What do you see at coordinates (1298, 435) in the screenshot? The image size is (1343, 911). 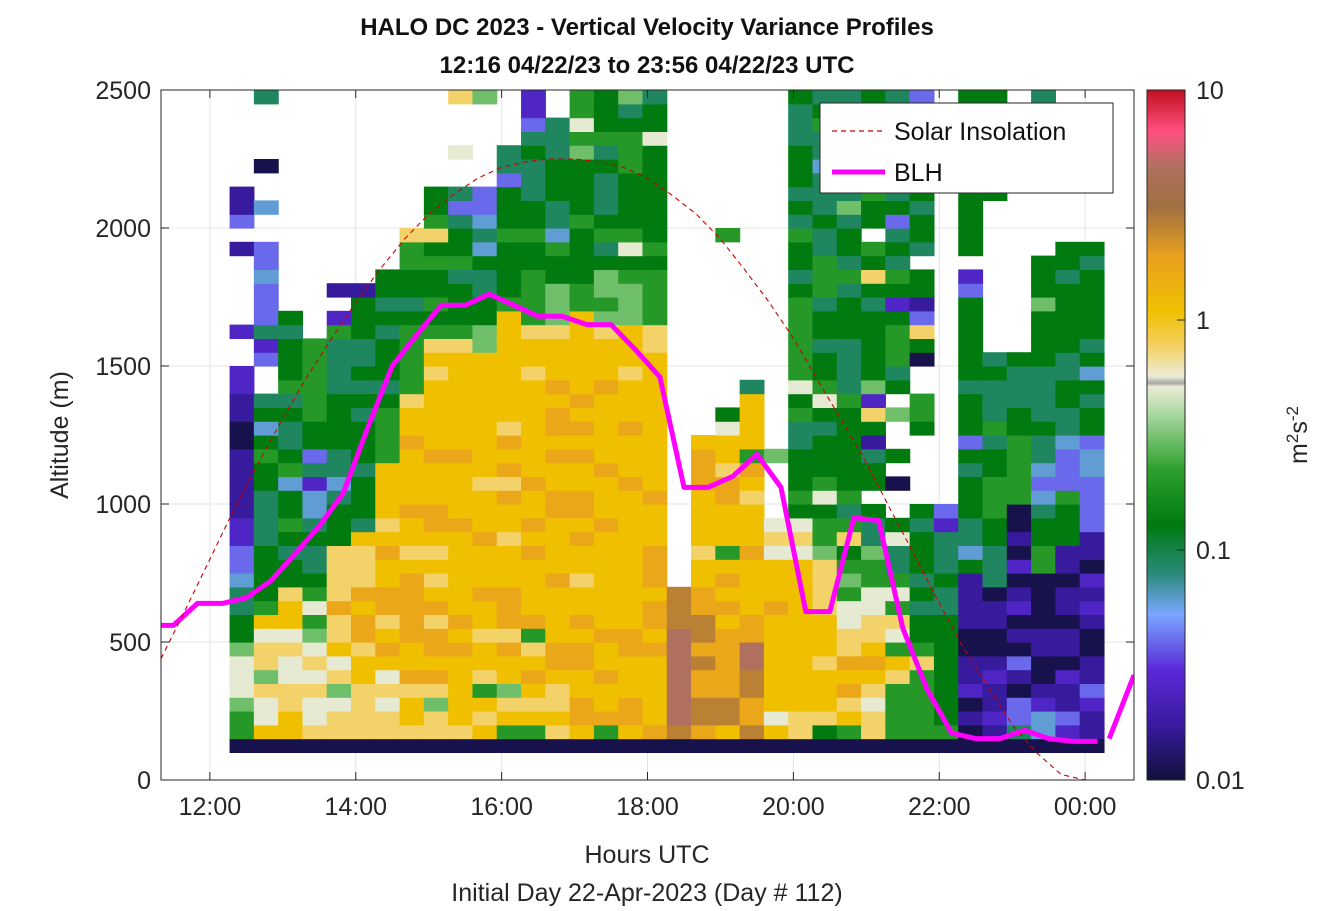 I see `colorbar-label: m2s-2` at bounding box center [1298, 435].